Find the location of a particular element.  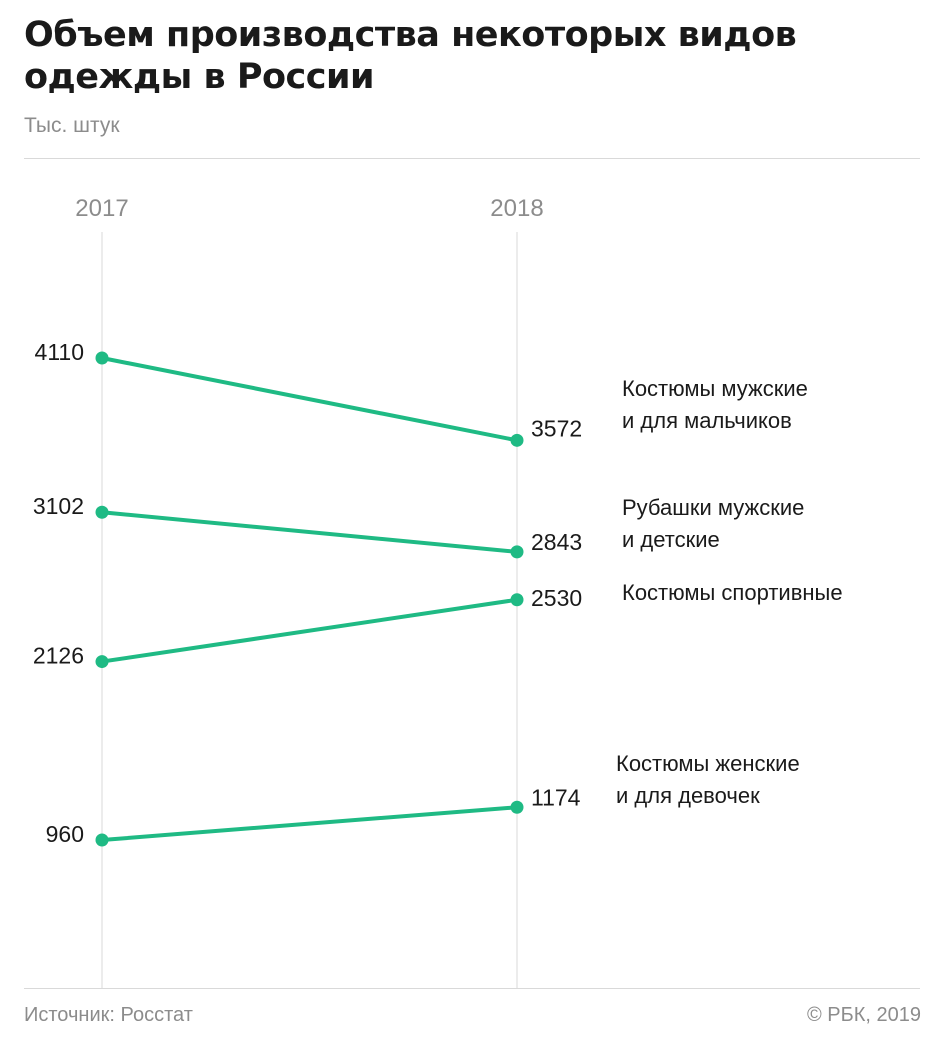

copyright-note: © РБК, 2019 is located at coordinates (863, 1015).